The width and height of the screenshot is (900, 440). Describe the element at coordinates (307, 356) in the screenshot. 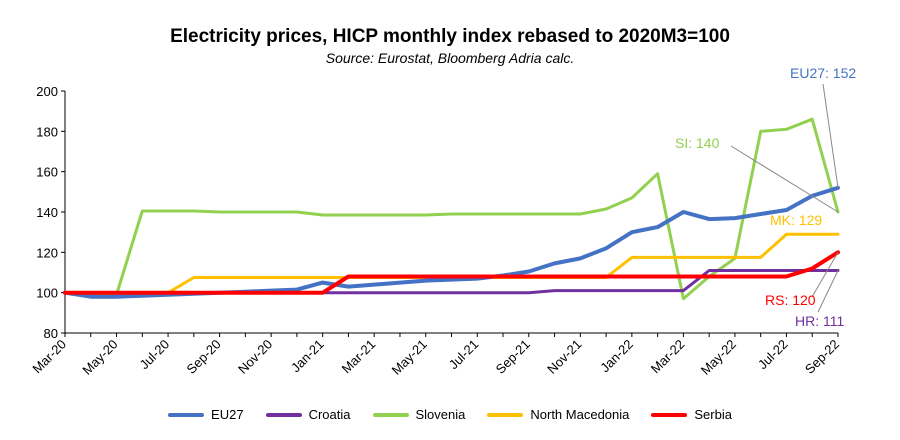

I see `x-tick-label: Jan-21` at that location.